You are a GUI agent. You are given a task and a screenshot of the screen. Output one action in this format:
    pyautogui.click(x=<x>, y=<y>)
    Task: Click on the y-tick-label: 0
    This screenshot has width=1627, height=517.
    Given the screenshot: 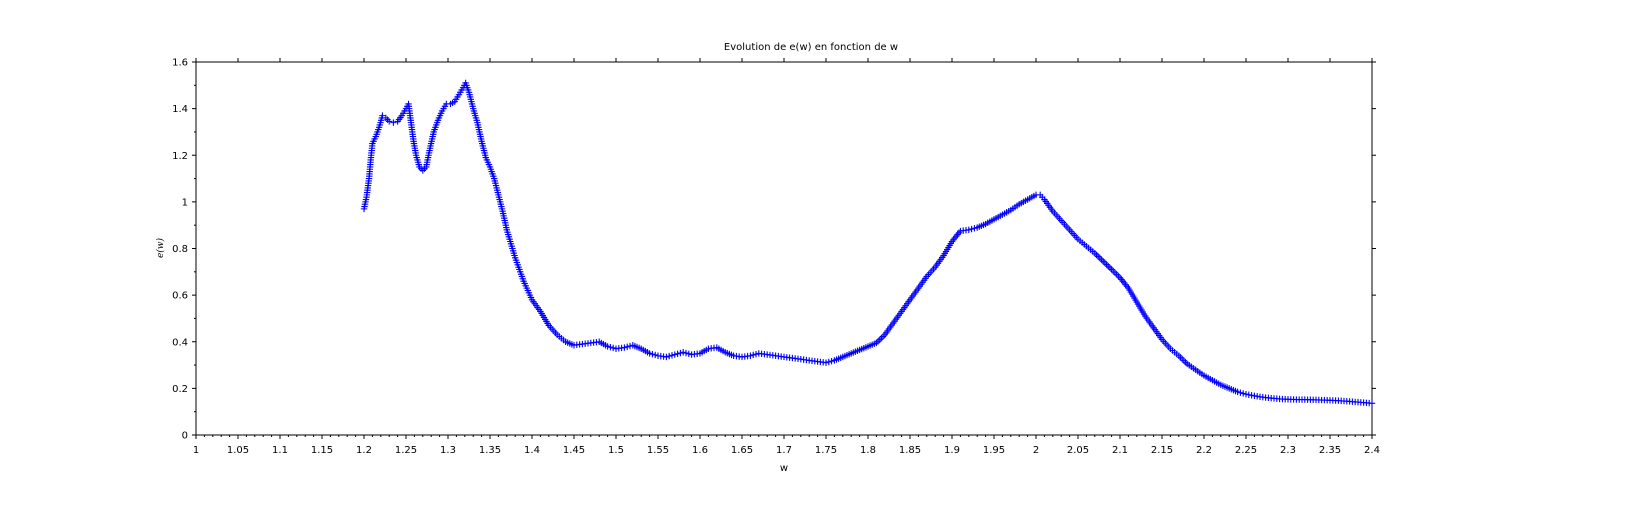 What is the action you would take?
    pyautogui.click(x=185, y=436)
    